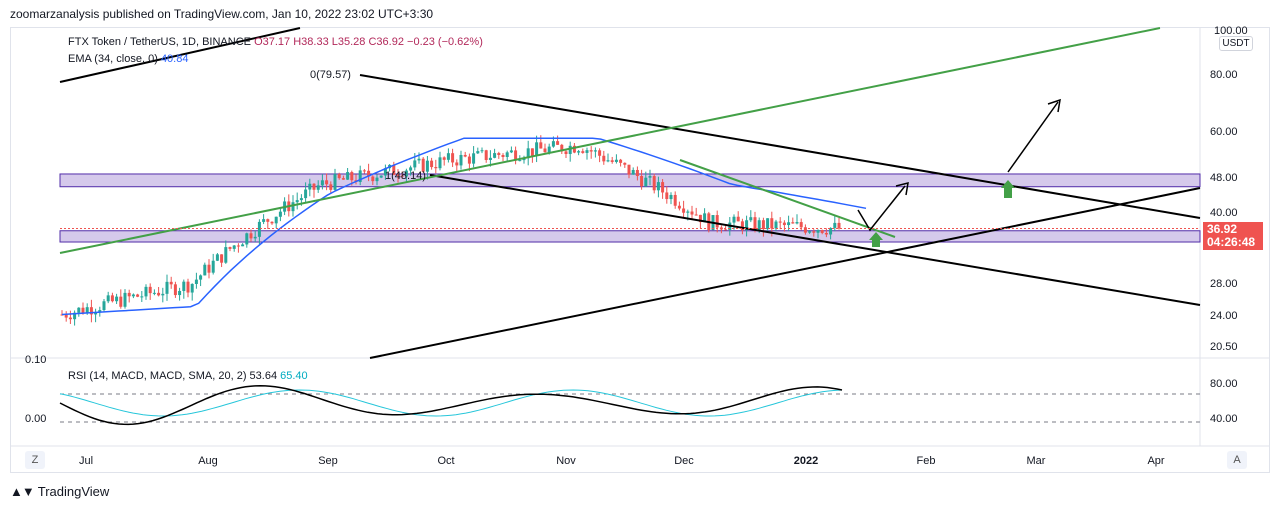 The image size is (1280, 509). I want to click on last-price-tag: 36.92 04:26:48, so click(1233, 236).